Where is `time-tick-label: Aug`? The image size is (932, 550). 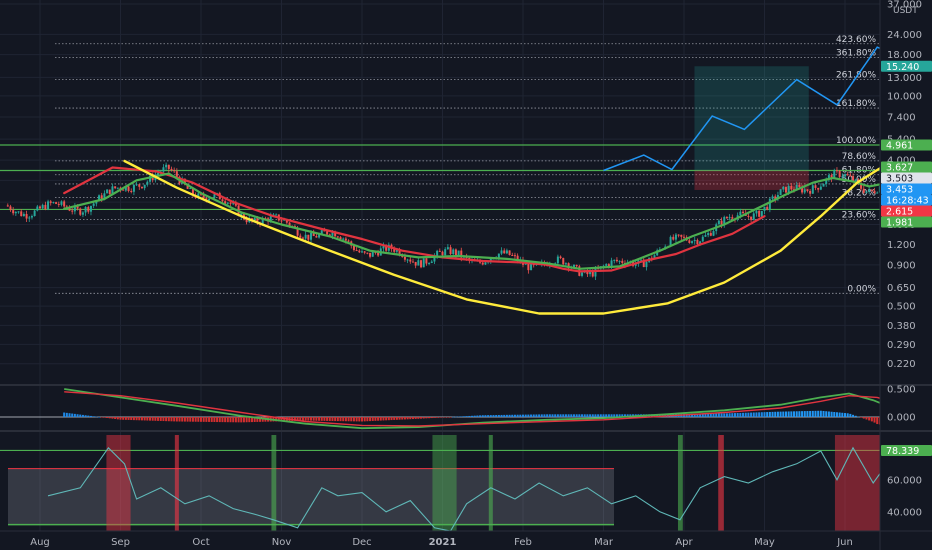 time-tick-label: Aug is located at coordinates (40, 542).